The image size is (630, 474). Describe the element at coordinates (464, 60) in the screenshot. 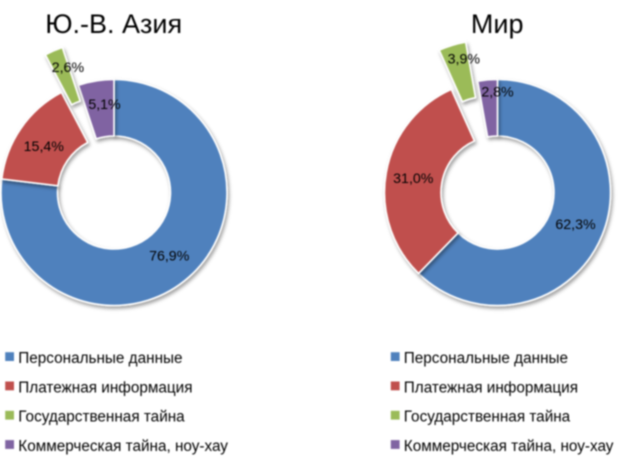

I see `svg-text: 3,9%` at that location.